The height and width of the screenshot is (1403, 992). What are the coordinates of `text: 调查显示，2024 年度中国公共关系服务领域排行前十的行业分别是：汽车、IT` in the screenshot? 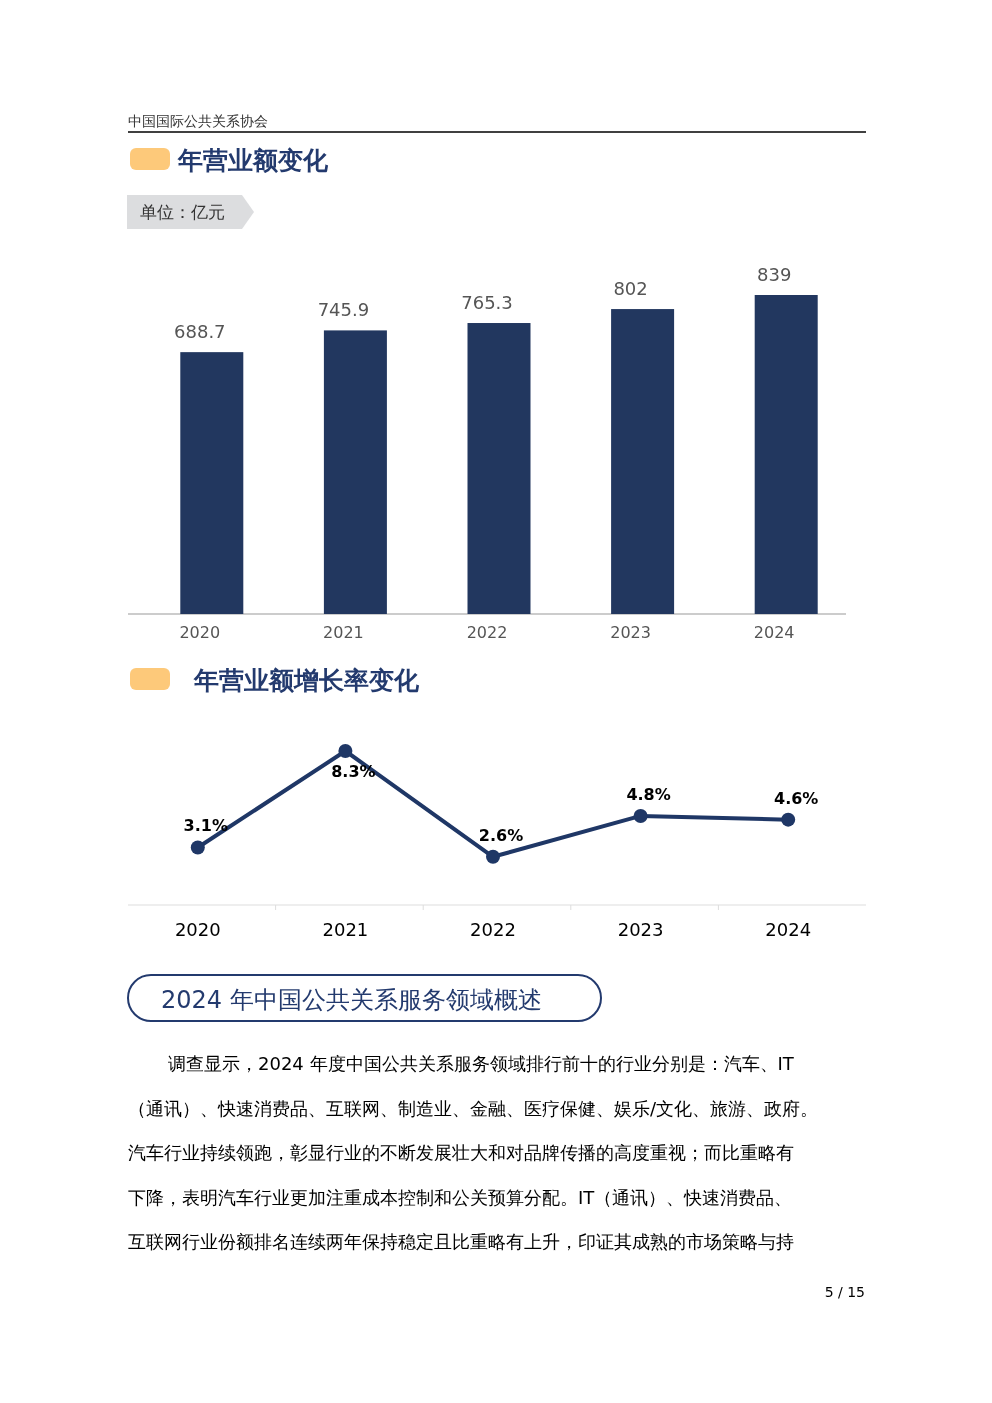 It's located at (481, 1063).